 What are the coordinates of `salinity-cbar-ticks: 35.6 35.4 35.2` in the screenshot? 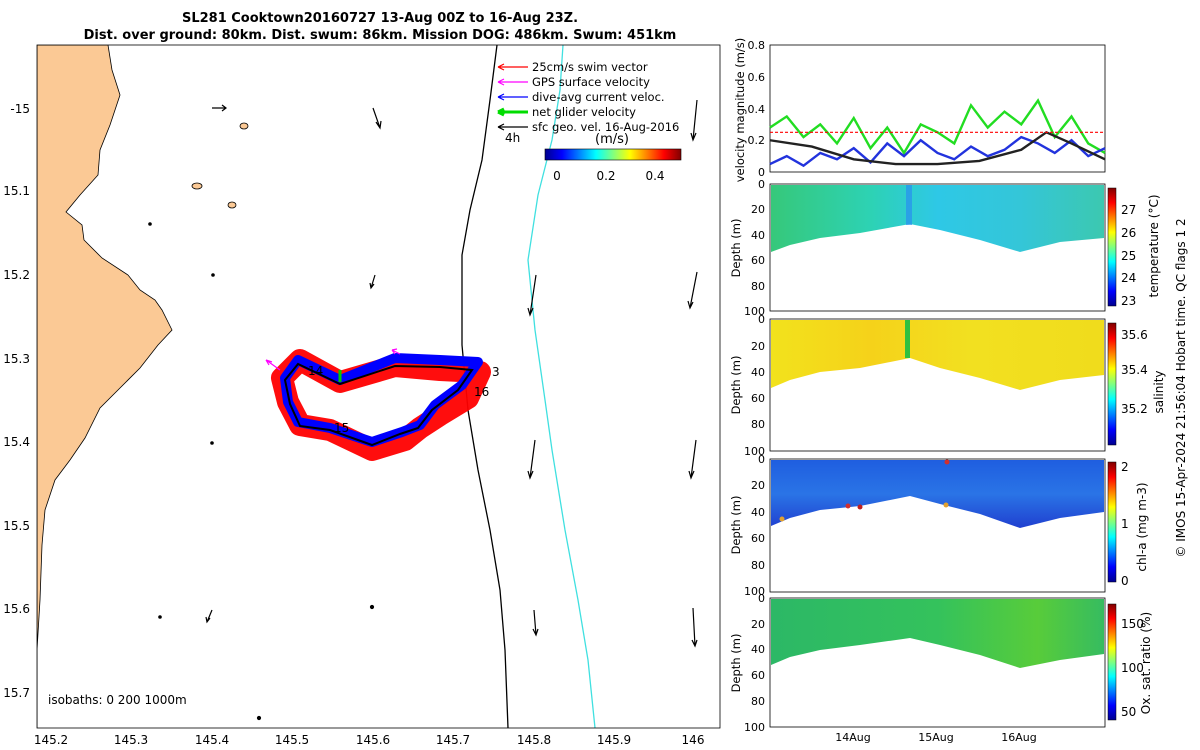 It's located at (1134, 372).